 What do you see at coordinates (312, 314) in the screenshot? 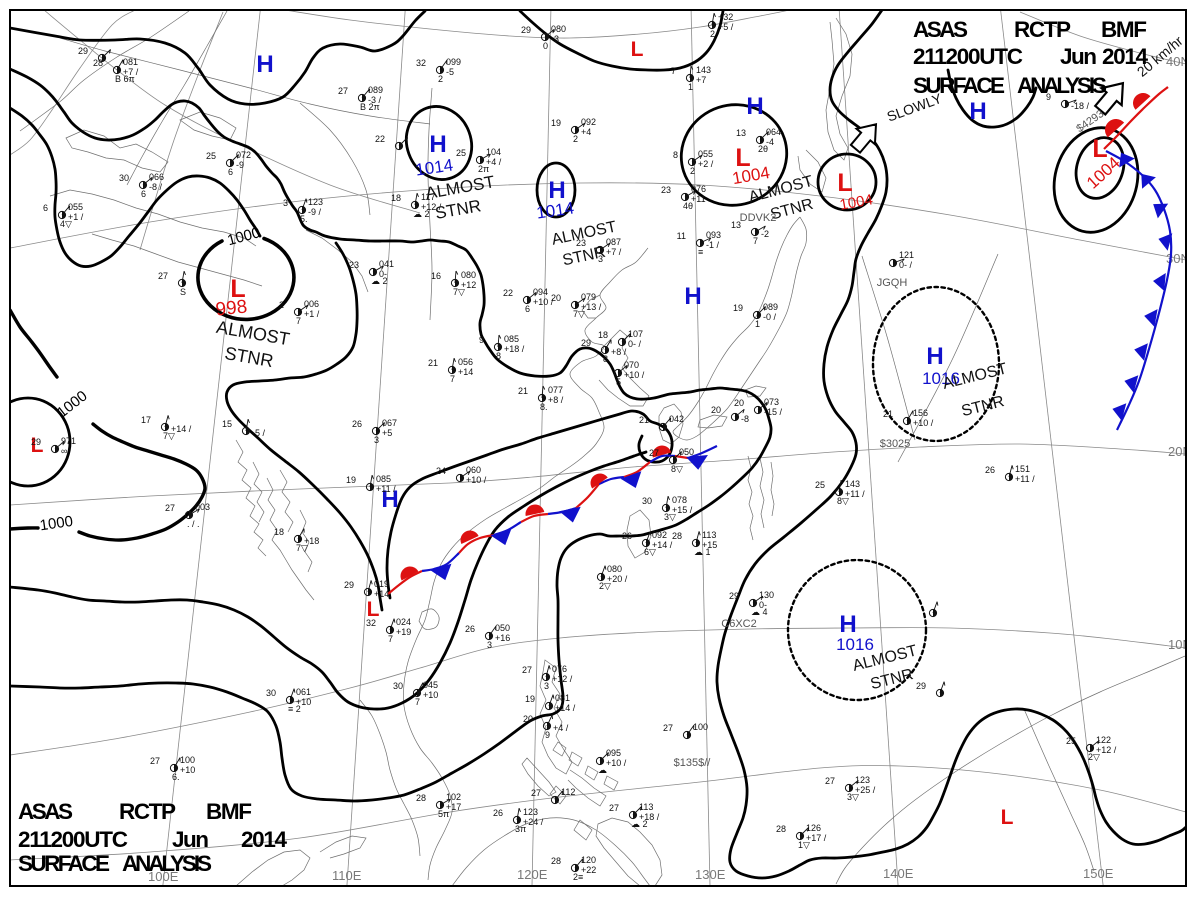
I see `svg-text: +1 /` at bounding box center [312, 314].